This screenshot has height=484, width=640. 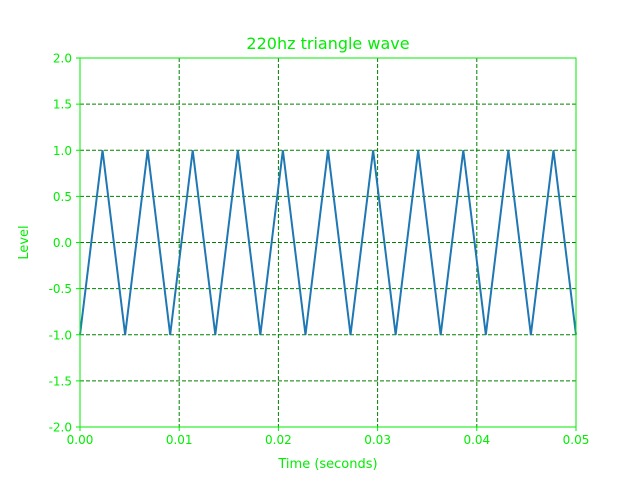 I want to click on y-tick-label: 0.5, so click(x=62, y=197).